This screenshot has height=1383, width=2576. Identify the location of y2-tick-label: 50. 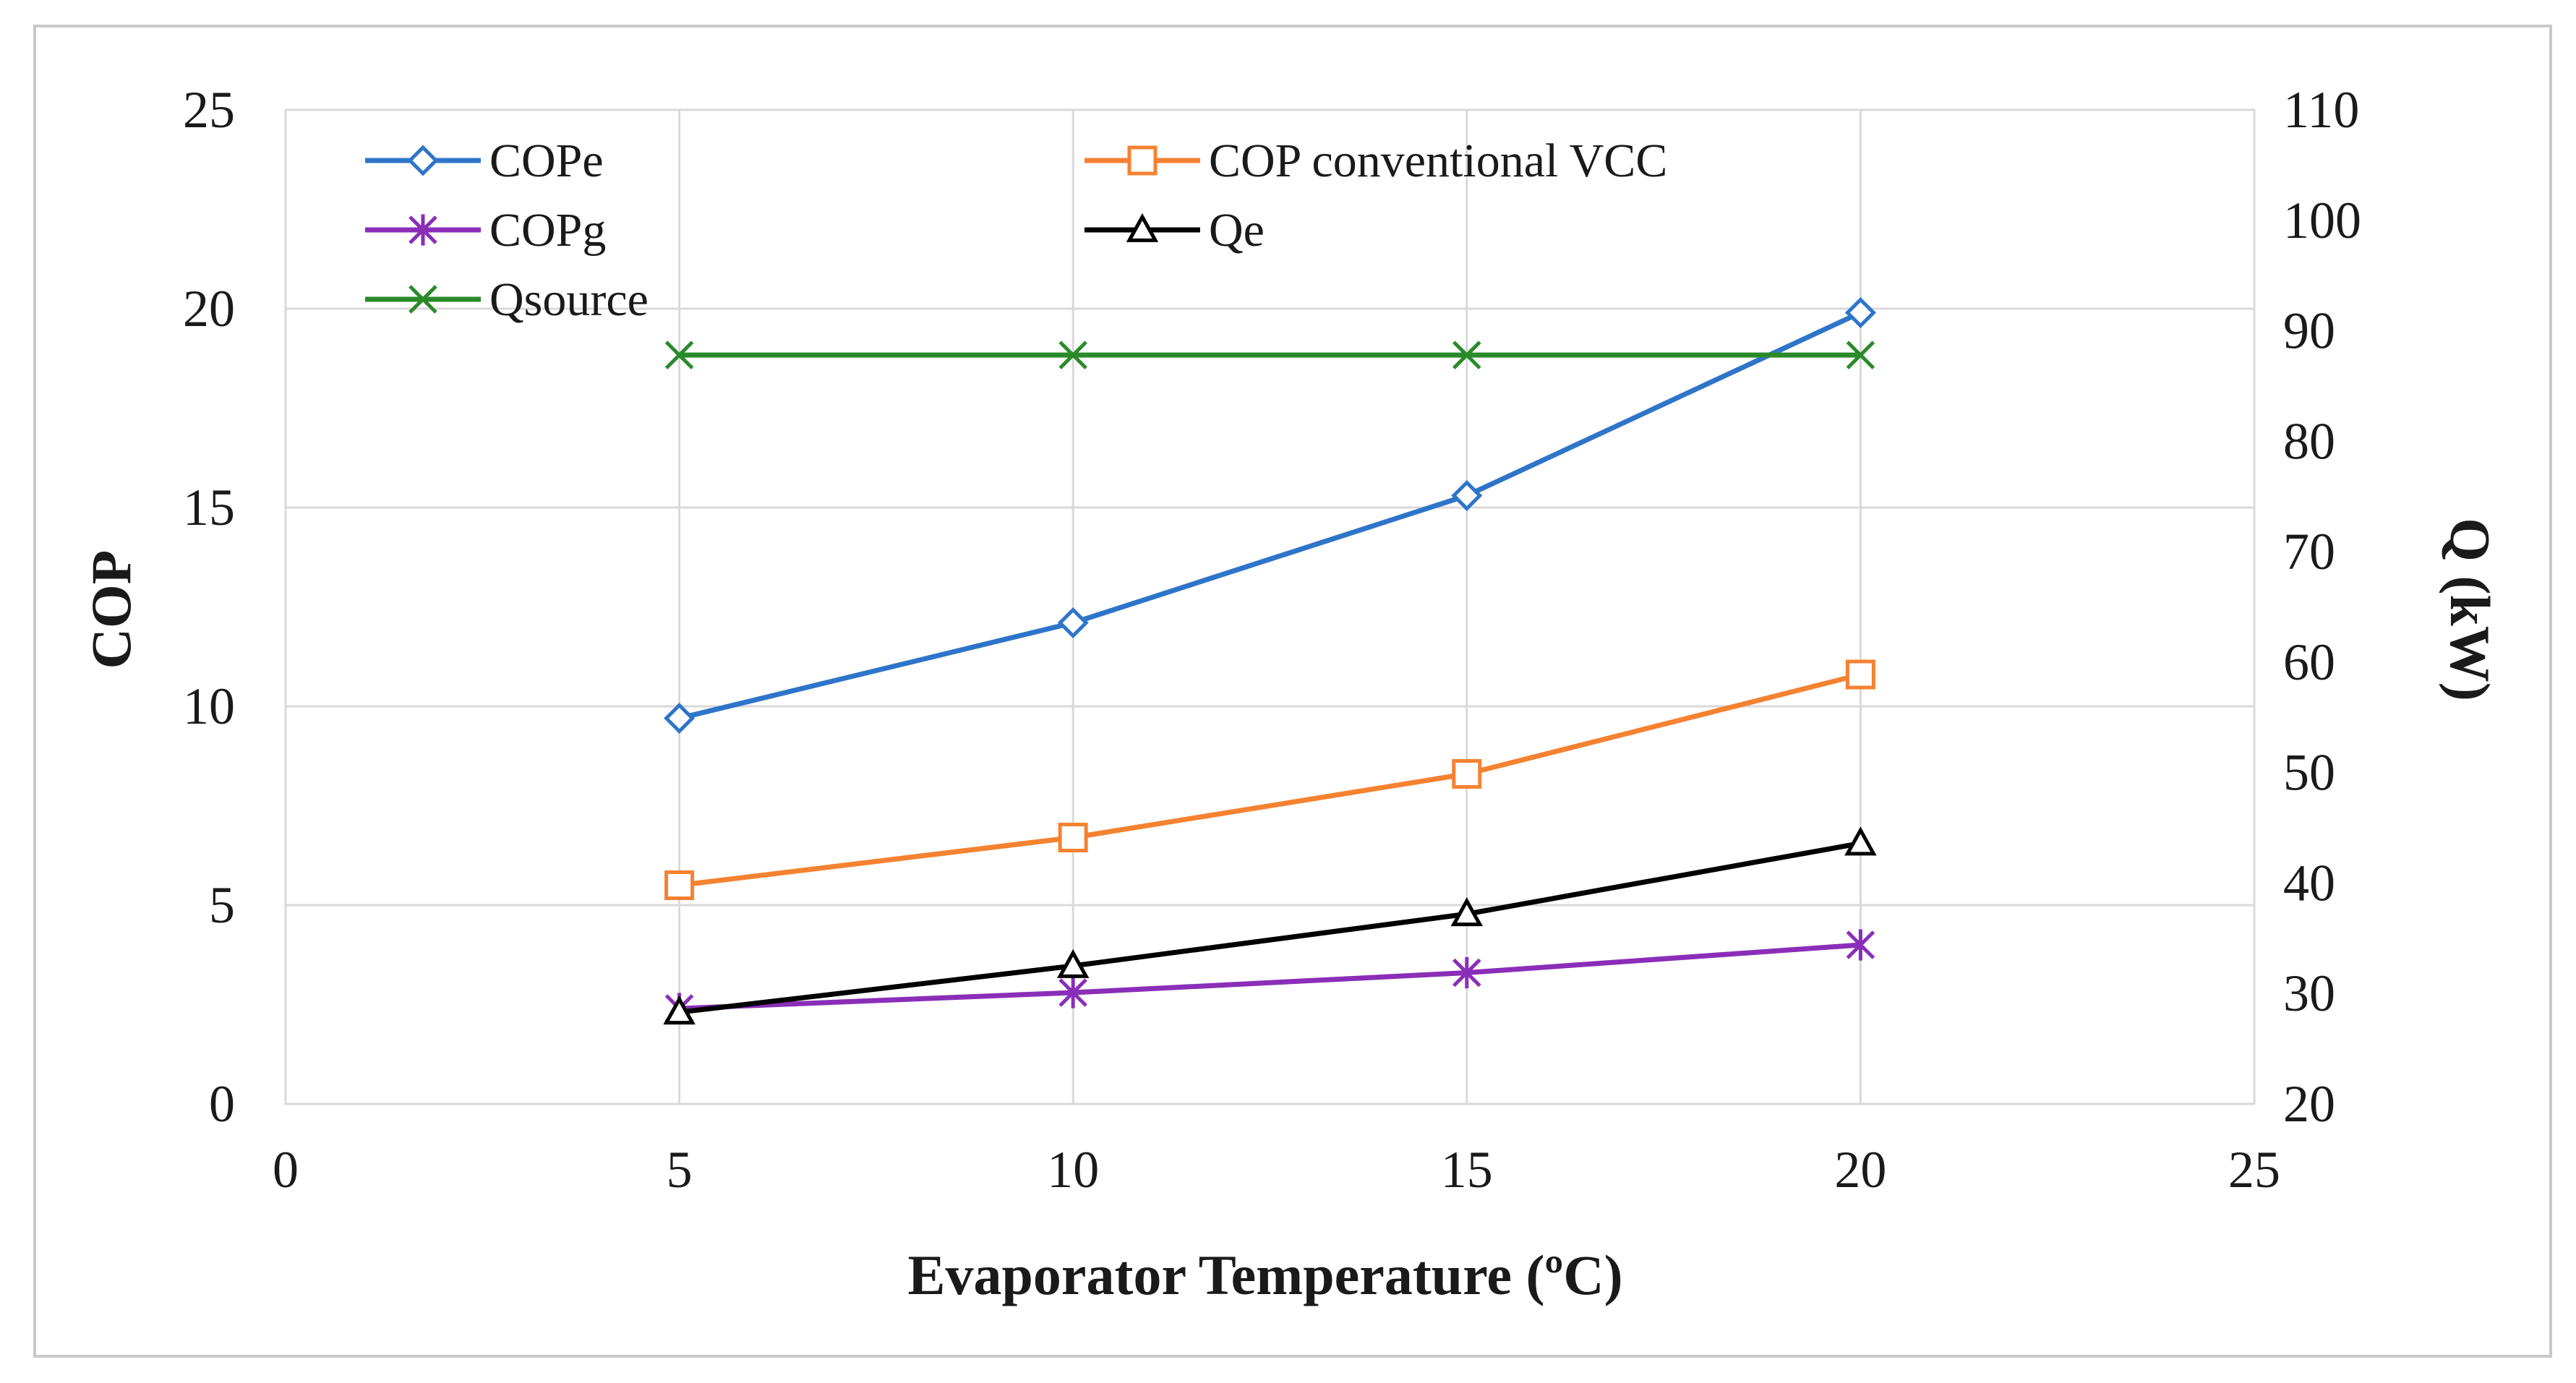
(2309, 773).